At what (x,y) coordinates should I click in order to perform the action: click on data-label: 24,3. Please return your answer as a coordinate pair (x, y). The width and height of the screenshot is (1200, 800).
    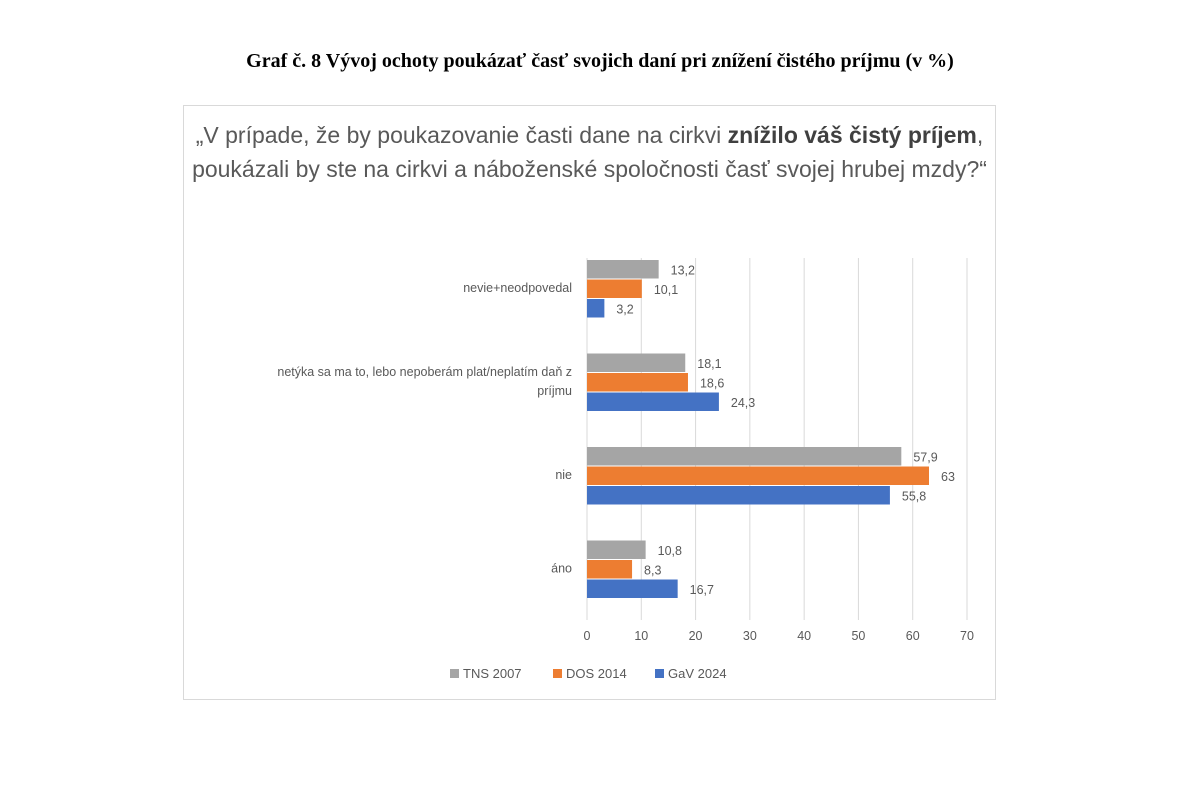
    Looking at the image, I should click on (743, 403).